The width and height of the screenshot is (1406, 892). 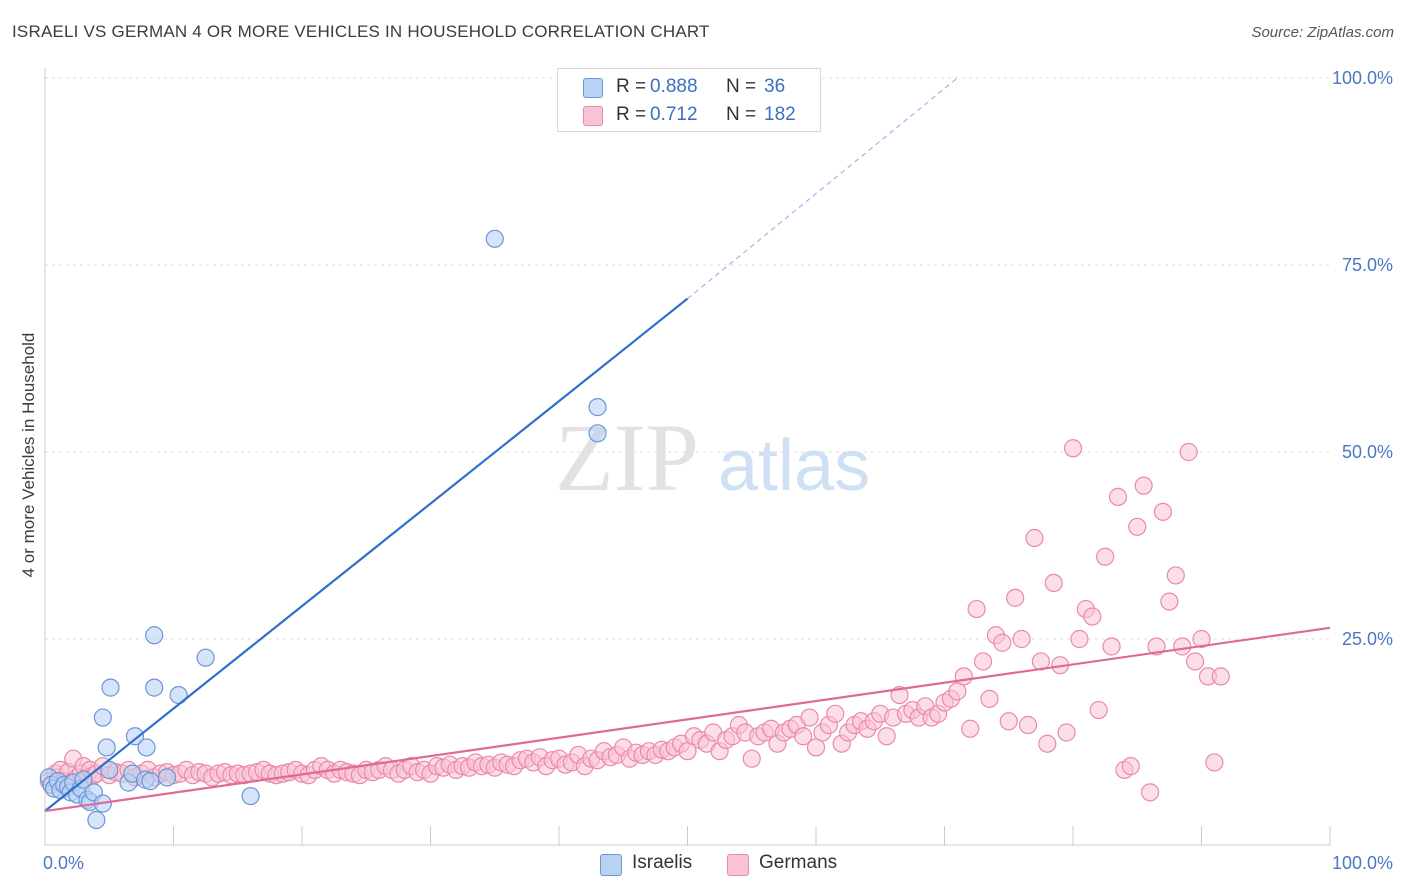 What do you see at coordinates (674, 86) in the screenshot?
I see `legend-r-value: 0.888` at bounding box center [674, 86].